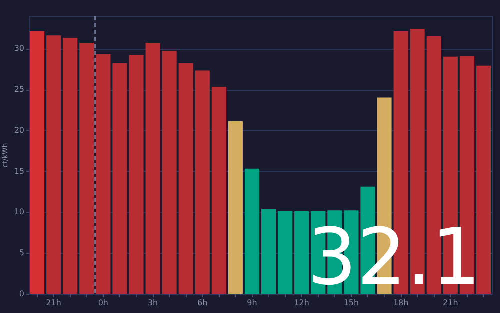  What do you see at coordinates (19, 130) in the screenshot?
I see `y-tick-label: 20` at bounding box center [19, 130].